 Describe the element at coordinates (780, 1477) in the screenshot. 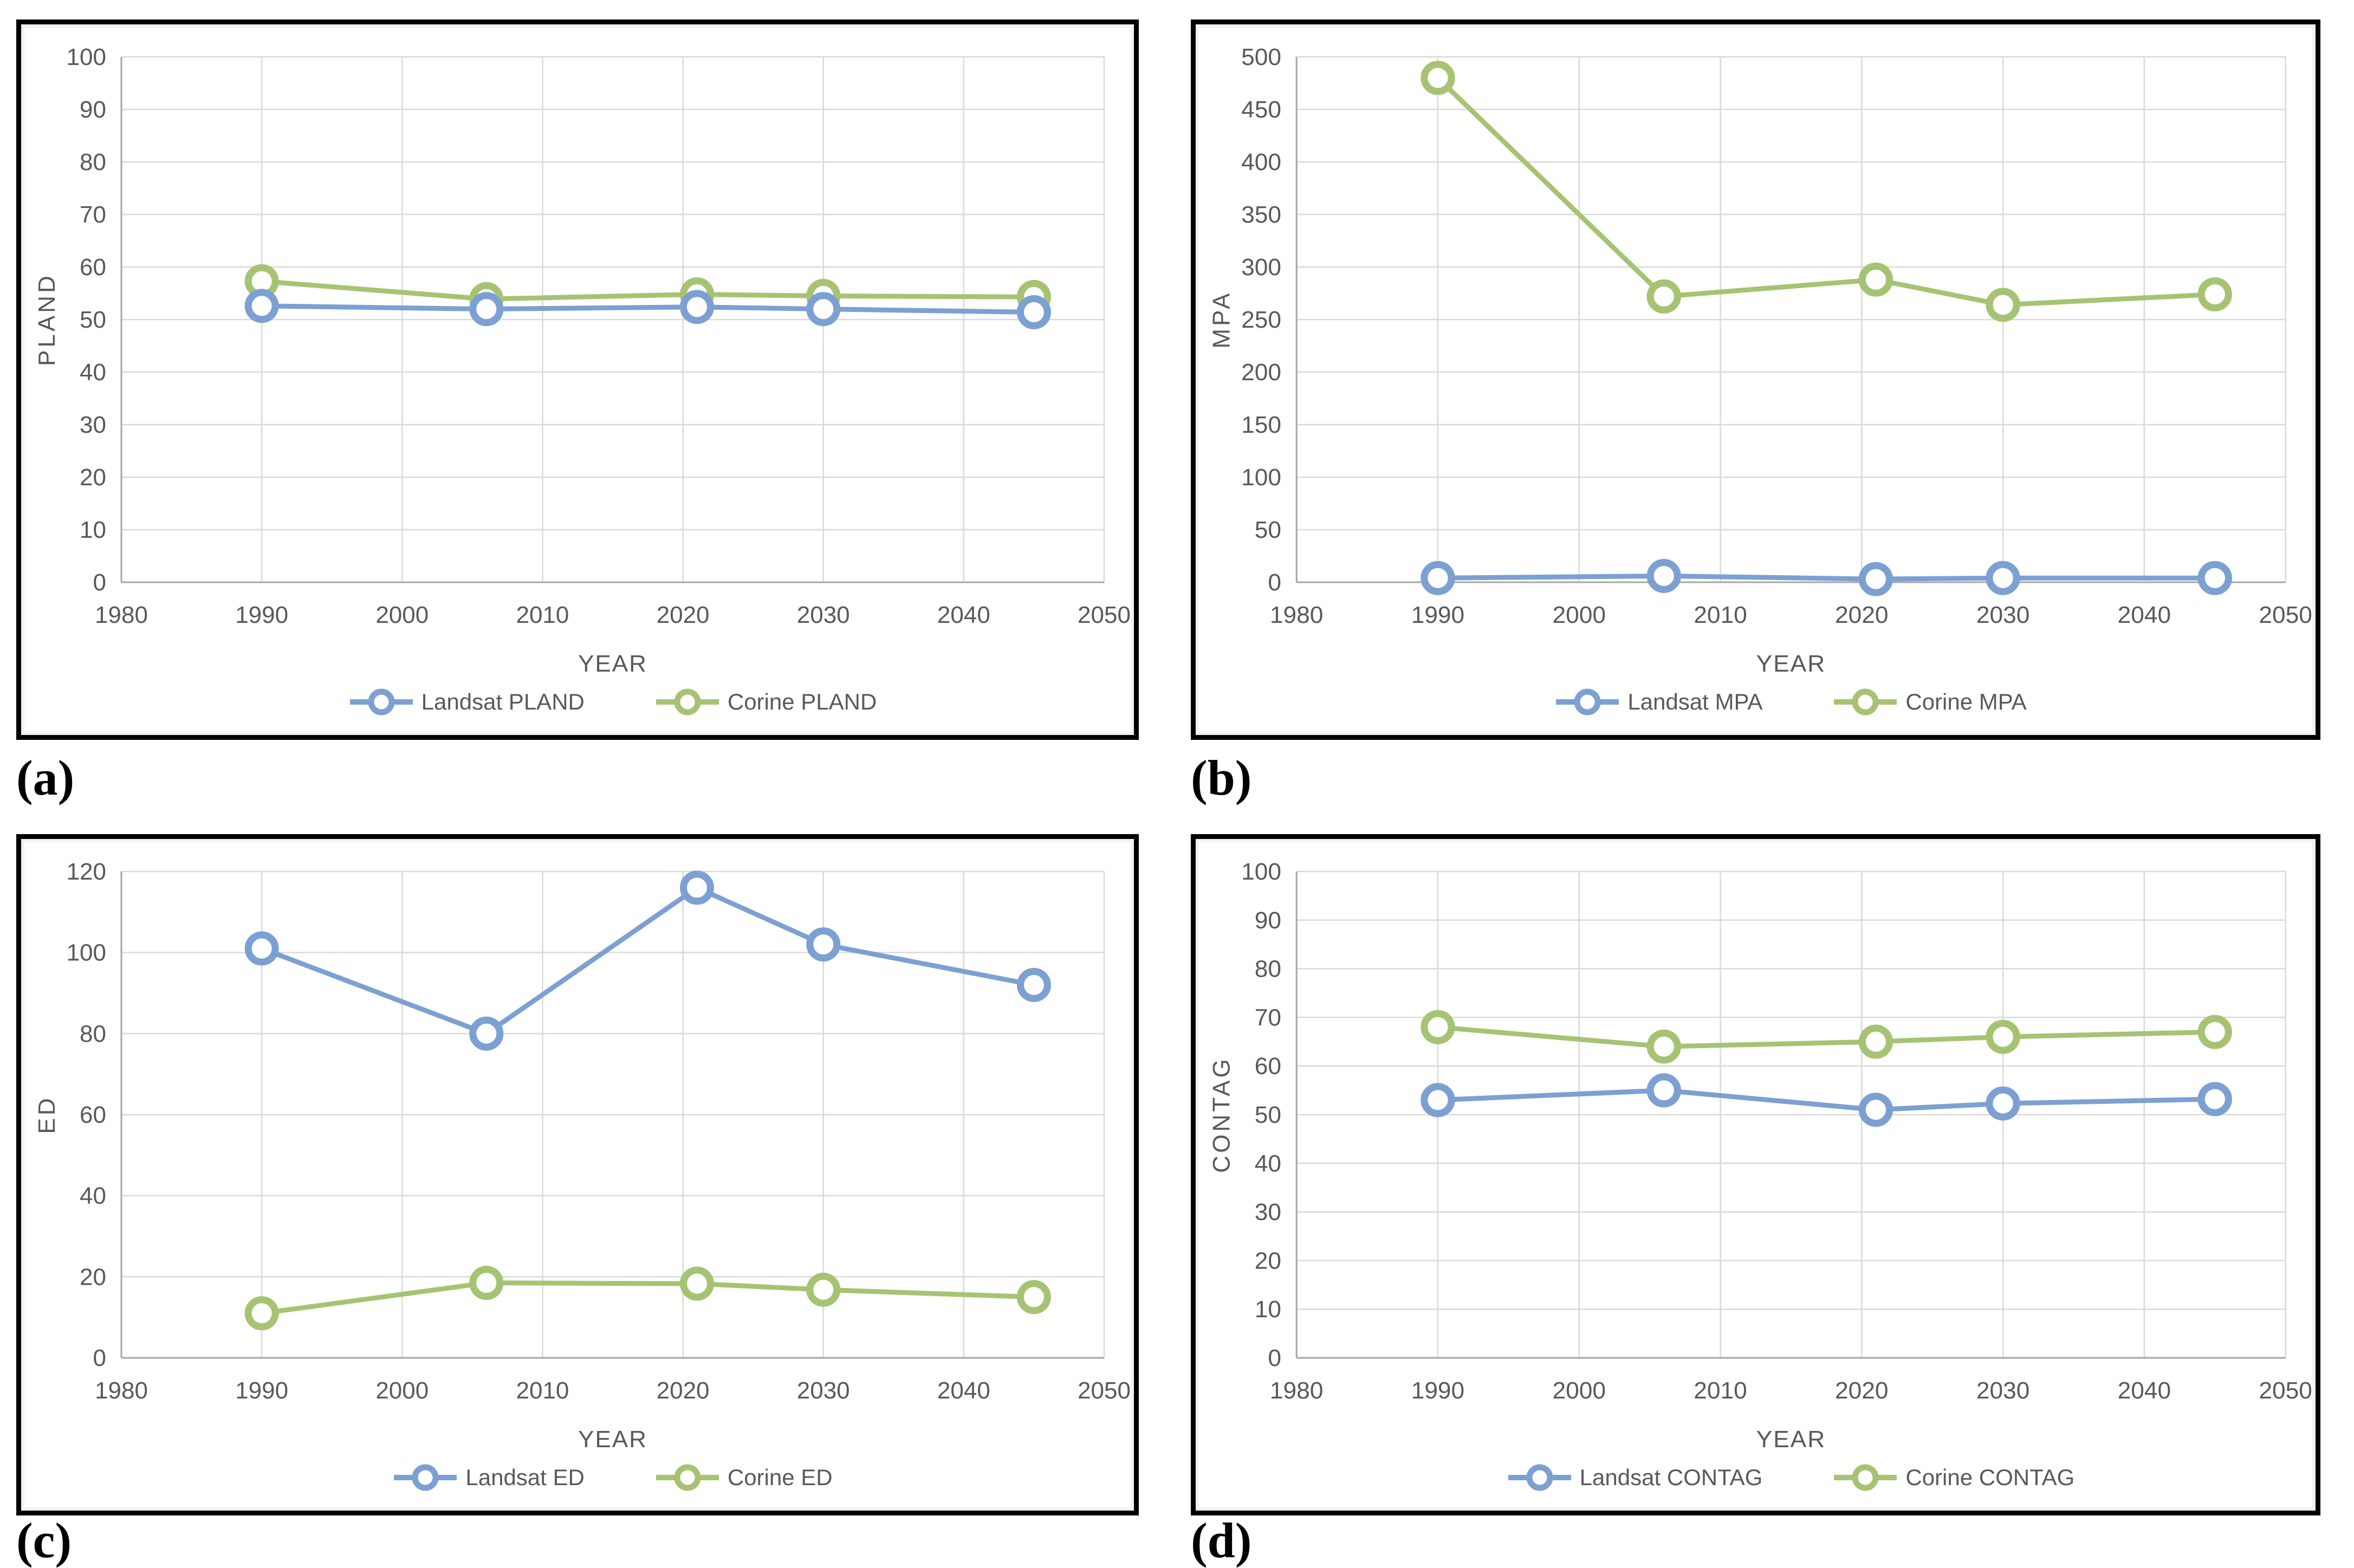

I see `legend-label: Corine ED` at that location.